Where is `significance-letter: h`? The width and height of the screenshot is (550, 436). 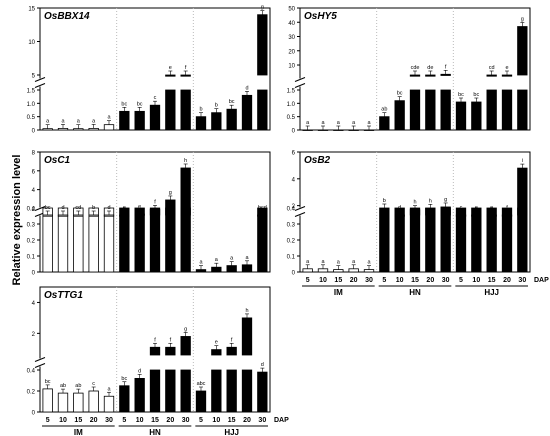 significance-letter: h is located at coordinates (414, 203).